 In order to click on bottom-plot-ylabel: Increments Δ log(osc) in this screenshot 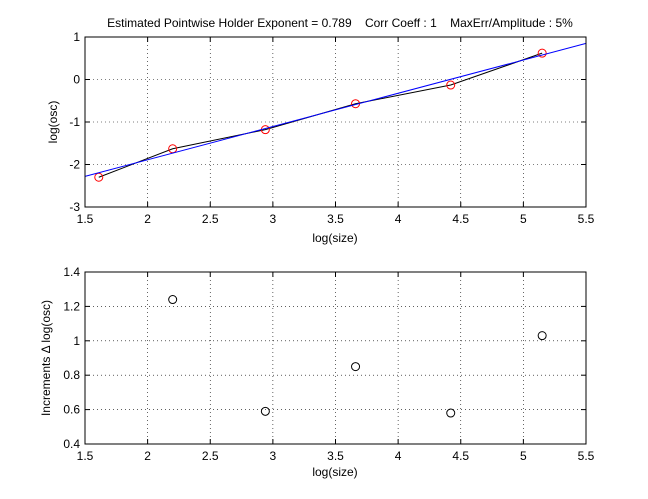, I will do `click(46, 358)`.